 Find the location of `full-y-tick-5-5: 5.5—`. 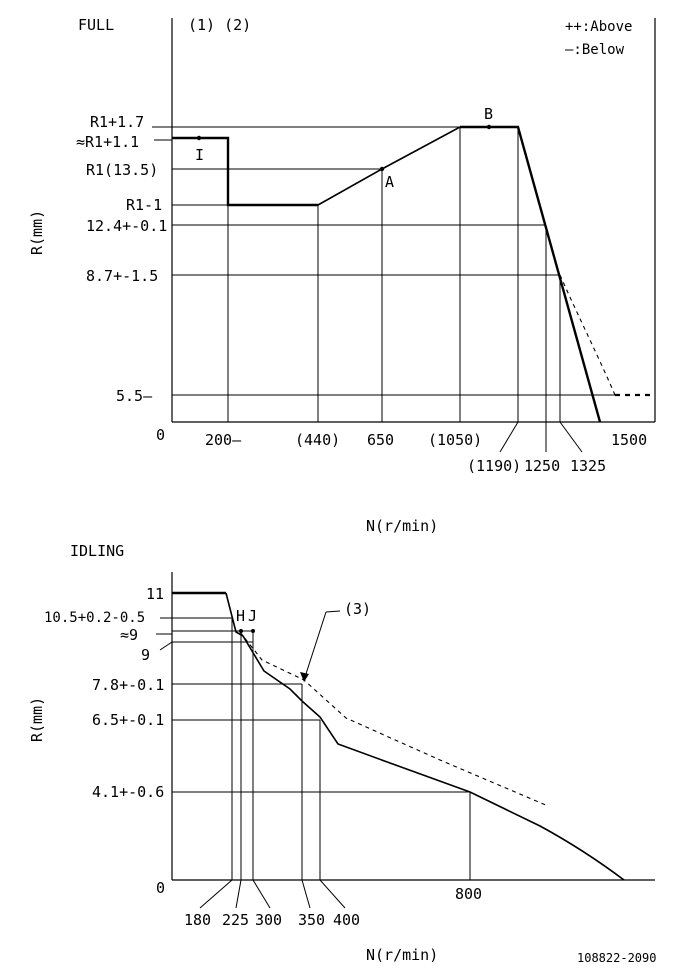

full-y-tick-5-5: 5.5— is located at coordinates (134, 396).